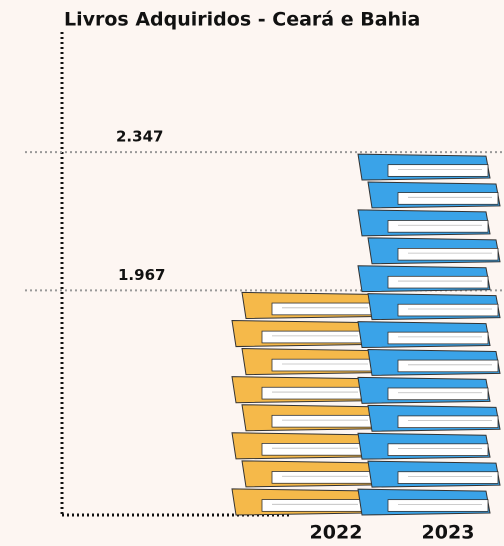 Image resolution: width=504 pixels, height=546 pixels. Describe the element at coordinates (242, 20) in the screenshot. I see `chart-title: Livros Adquiridos - Ceará e Bahia` at that location.